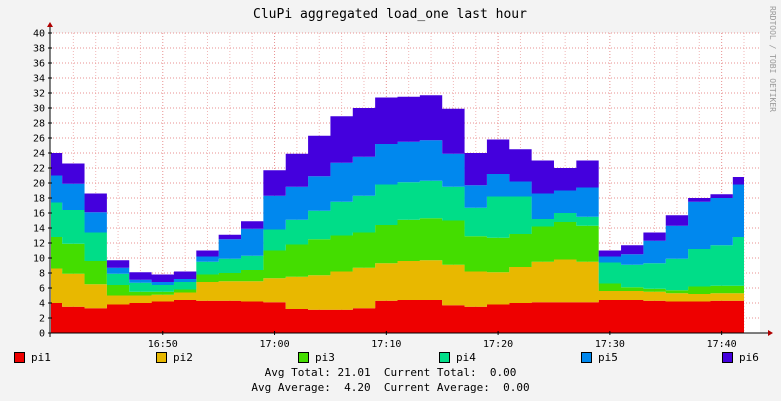 Image resolution: width=781 pixels, height=401 pixels. Describe the element at coordinates (39, 154) in the screenshot. I see `y-tick-label: 24` at that location.